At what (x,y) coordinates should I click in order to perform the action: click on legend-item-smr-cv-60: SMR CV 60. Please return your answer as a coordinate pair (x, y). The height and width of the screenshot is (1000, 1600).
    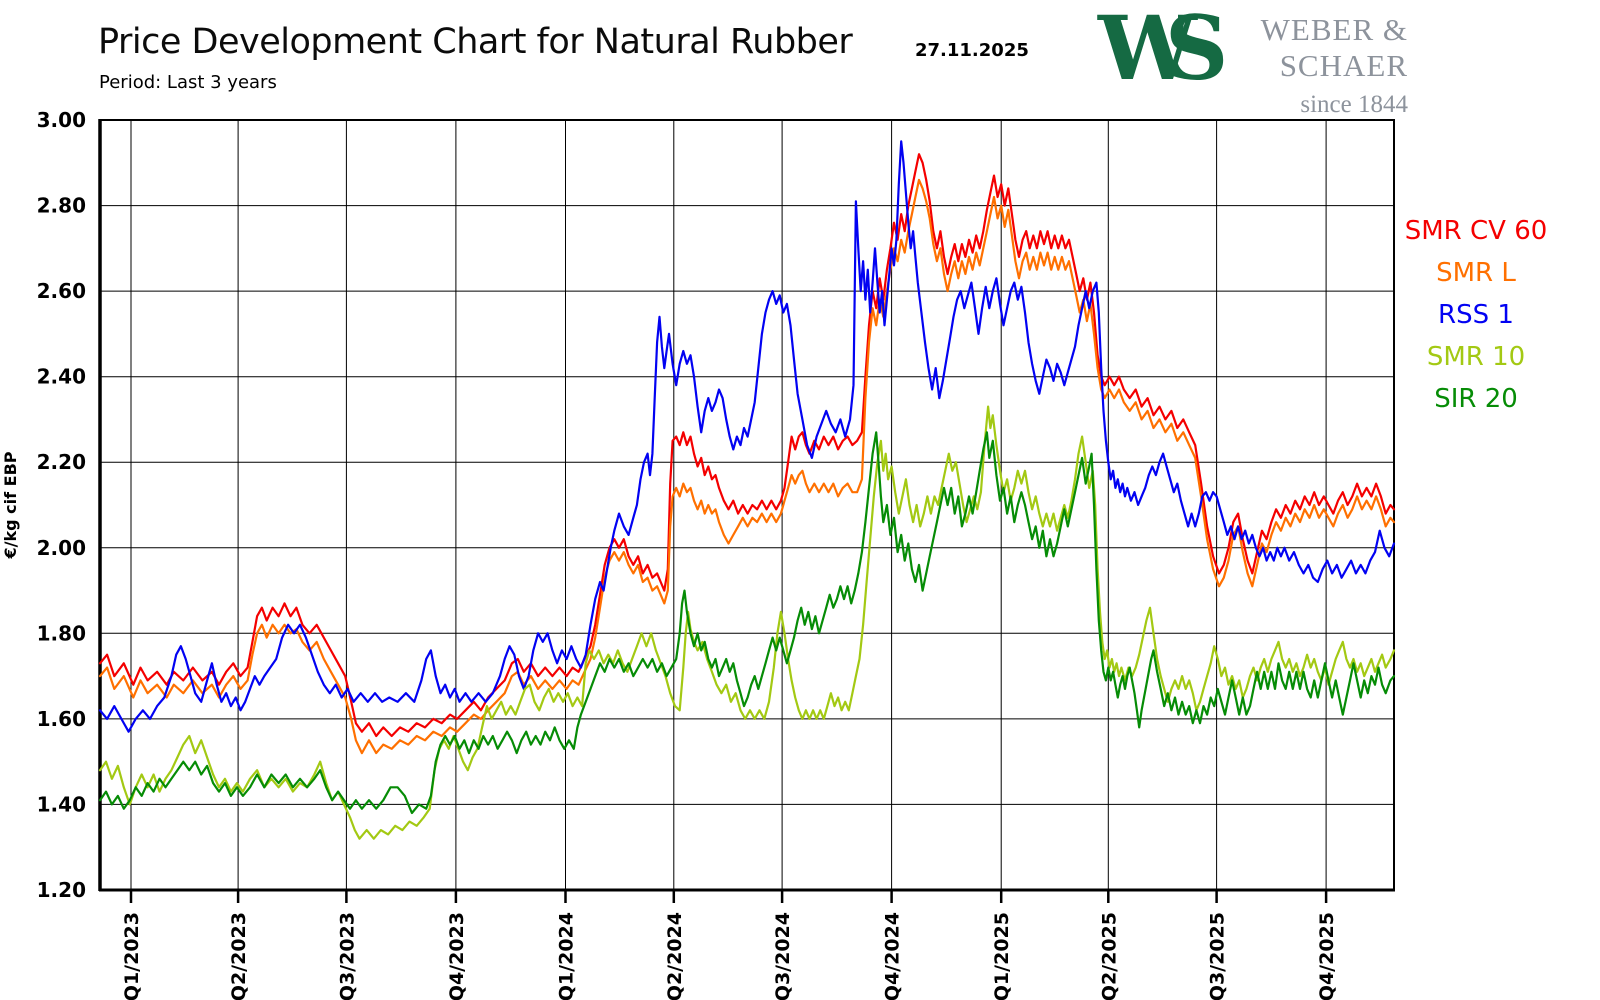
    Looking at the image, I should click on (1476, 231).